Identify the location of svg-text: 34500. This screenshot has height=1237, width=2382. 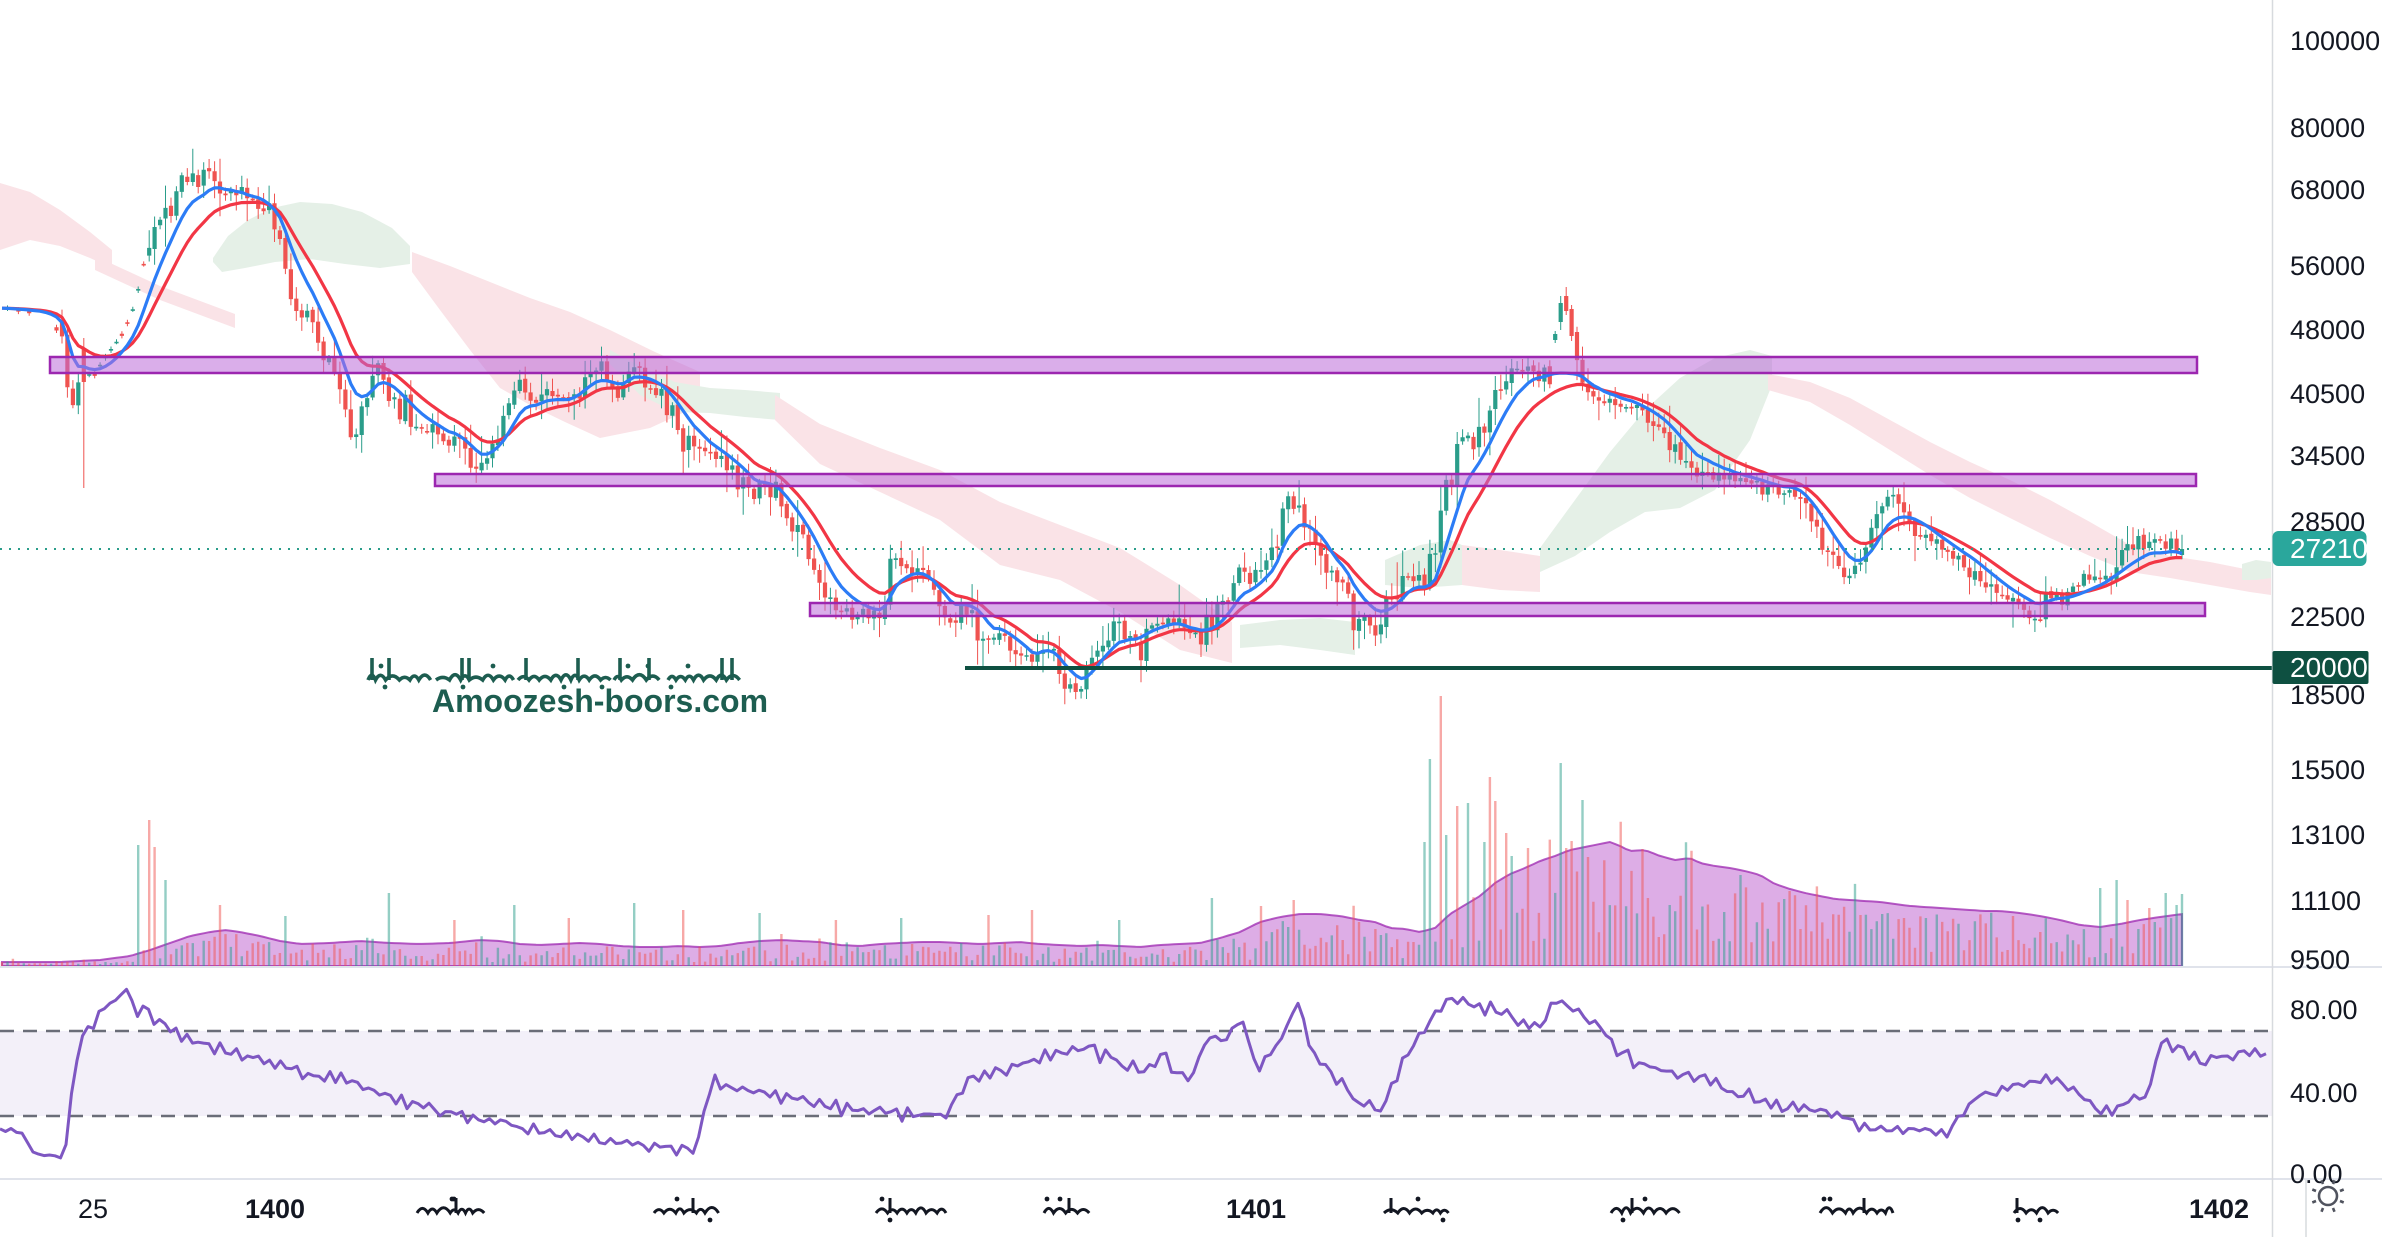
(2327, 456).